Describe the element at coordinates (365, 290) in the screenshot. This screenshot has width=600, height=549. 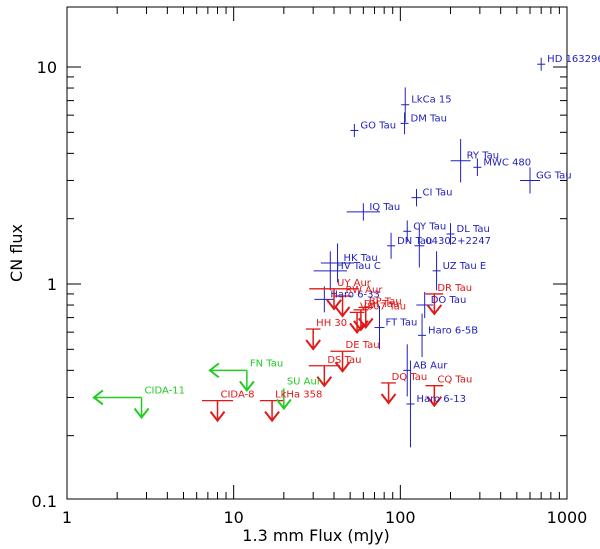
I see `upper-limit-label: RW Aur` at that location.